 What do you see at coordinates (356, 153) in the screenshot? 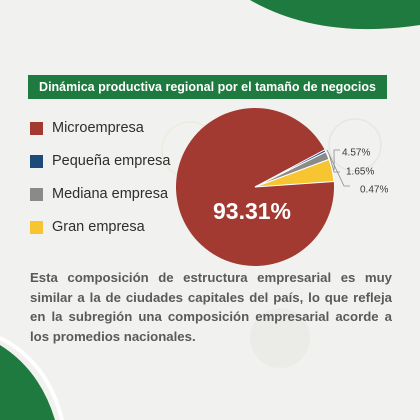
I see `data-label-gran-empresa: 4.57%` at bounding box center [356, 153].